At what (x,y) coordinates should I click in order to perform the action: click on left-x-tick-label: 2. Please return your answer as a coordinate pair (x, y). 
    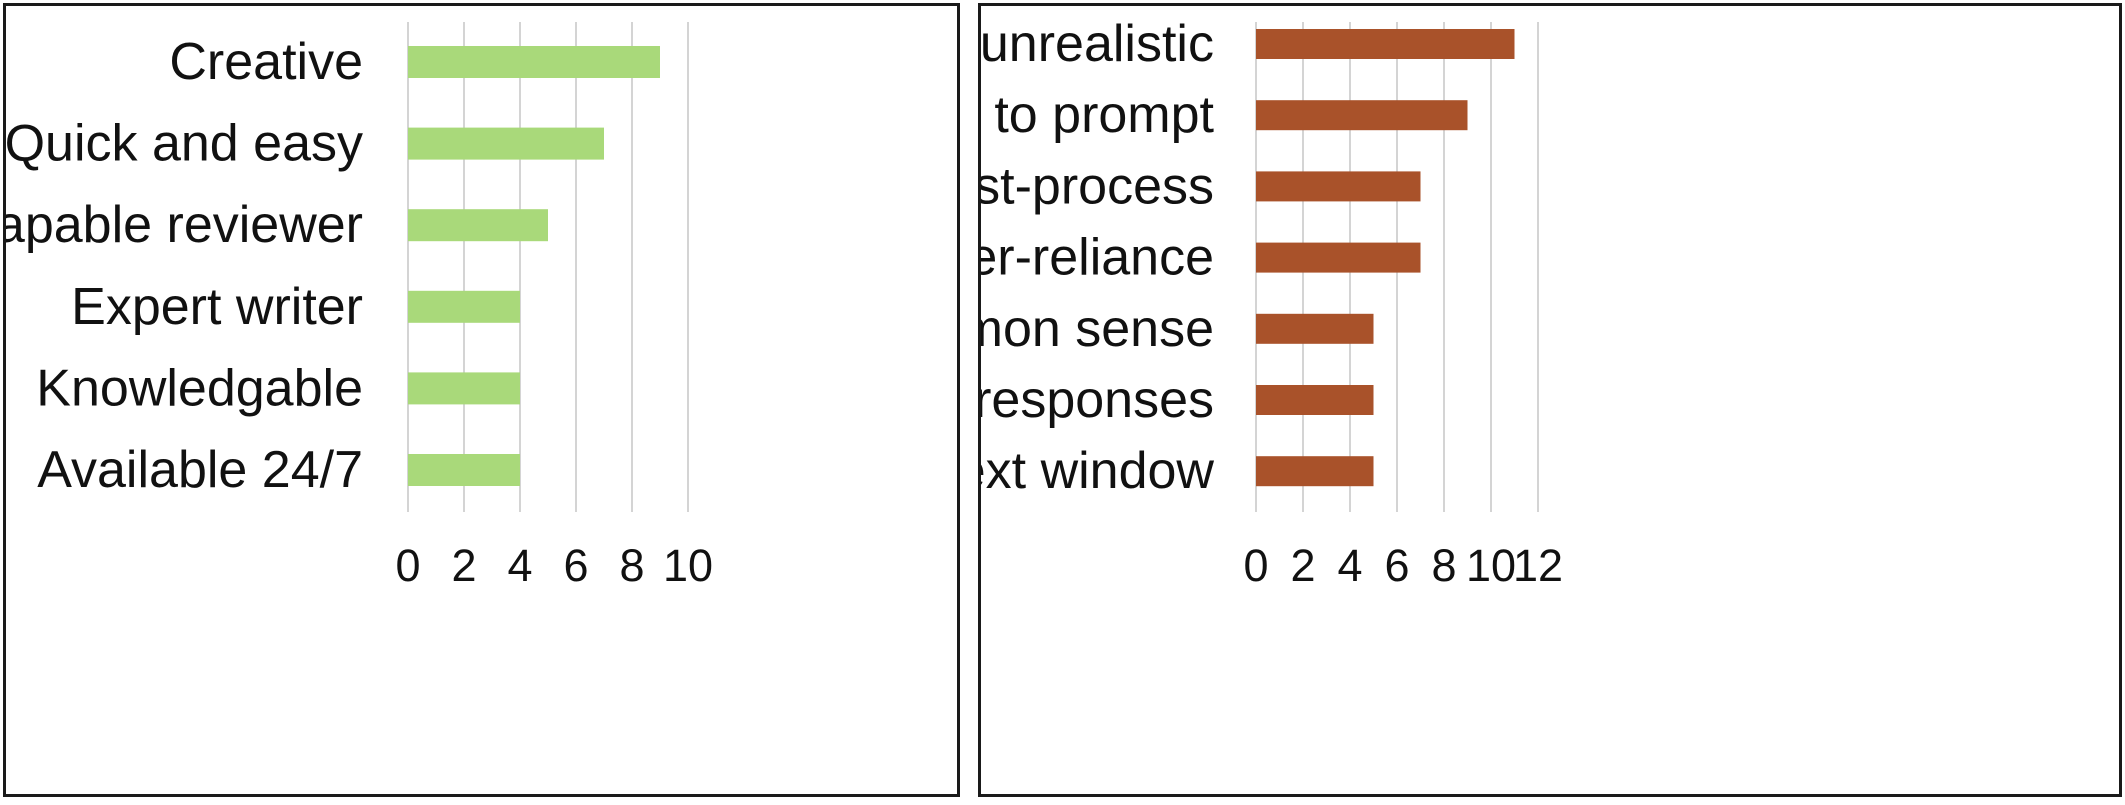
    Looking at the image, I should click on (463, 565).